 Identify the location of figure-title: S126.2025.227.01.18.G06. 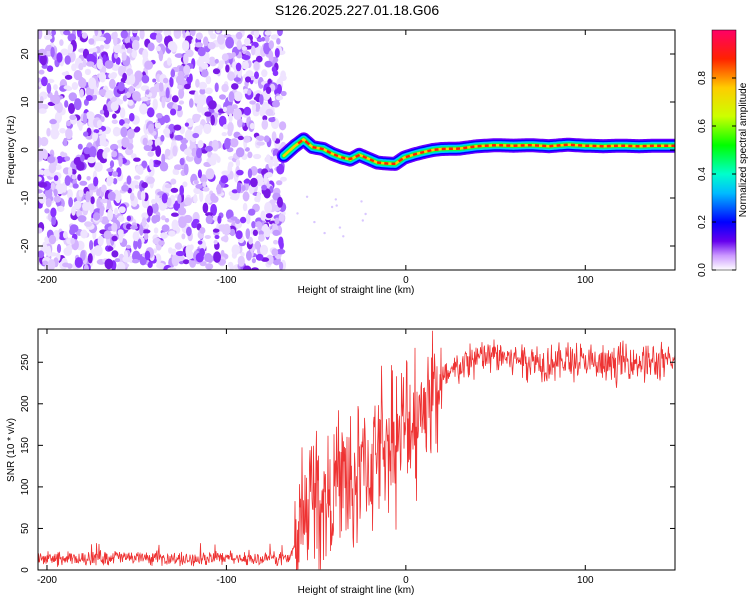
(357, 10).